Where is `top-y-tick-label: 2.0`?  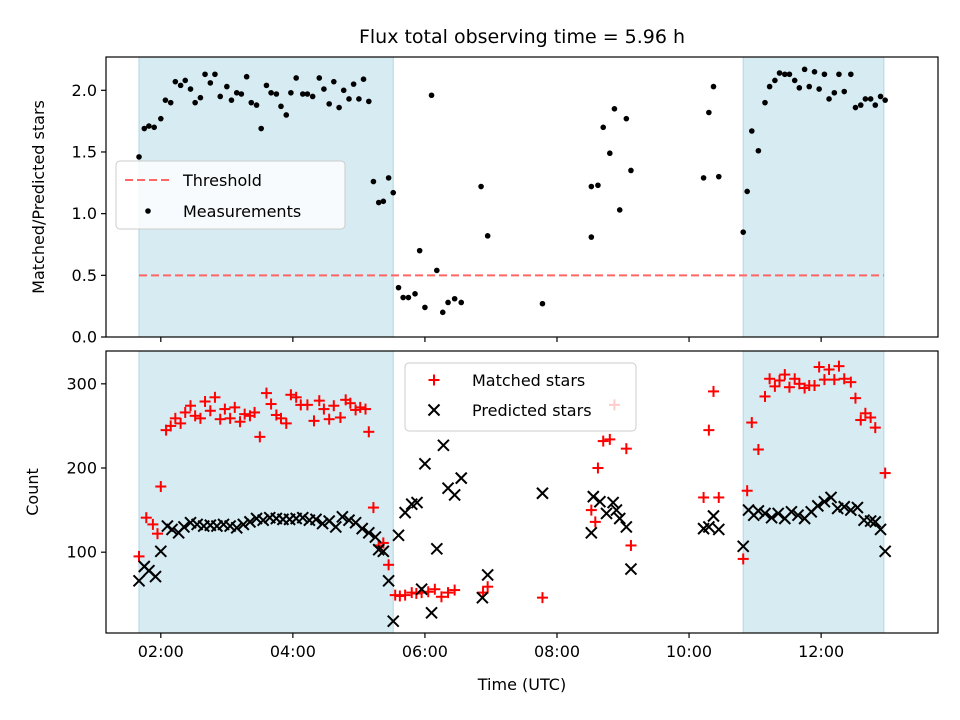
top-y-tick-label: 2.0 is located at coordinates (84, 90).